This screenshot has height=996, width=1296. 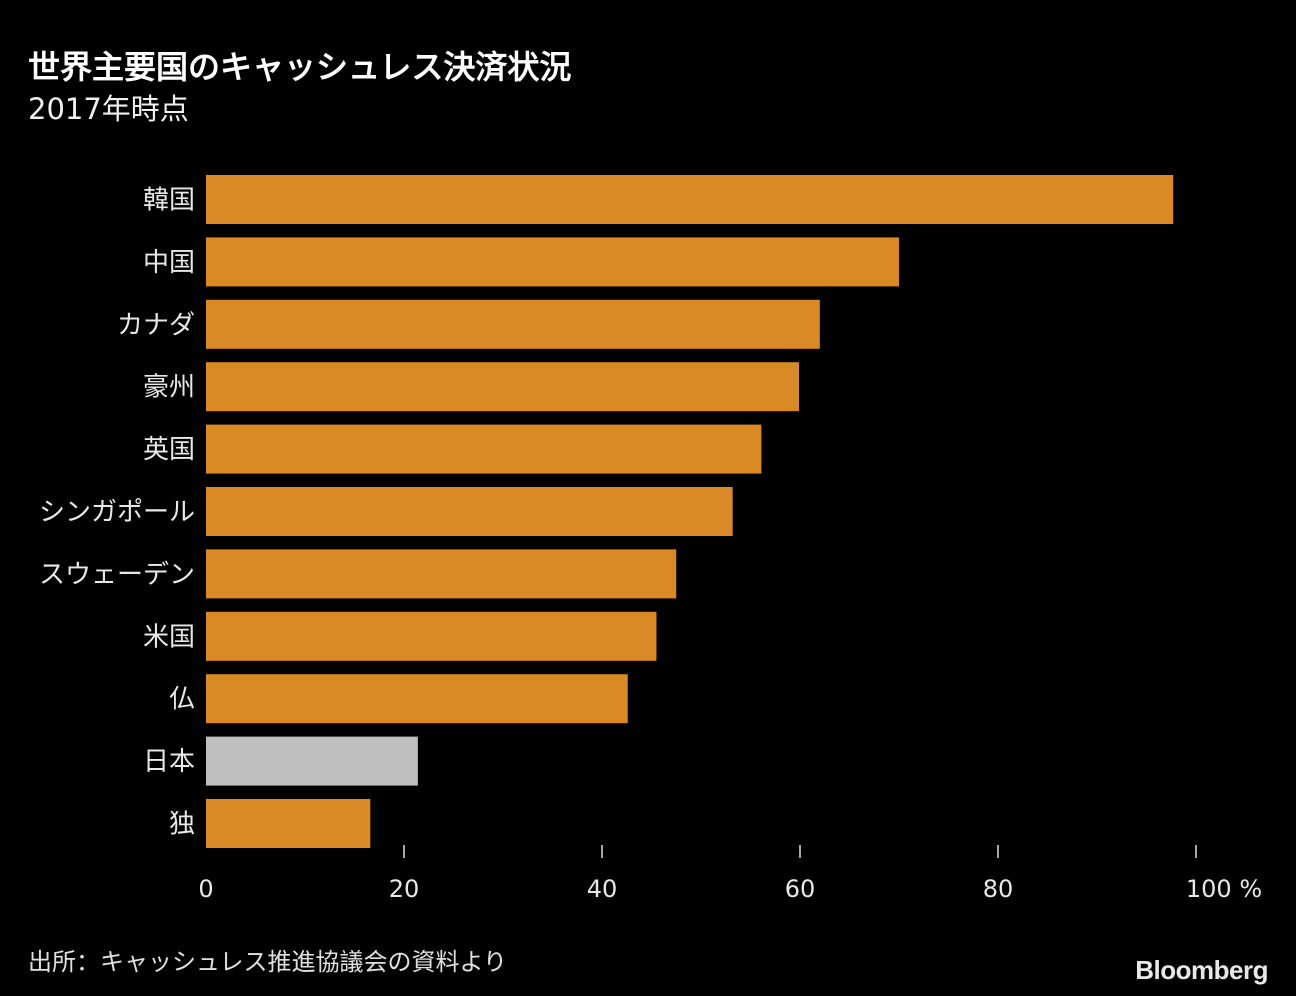 I want to click on category-label: シンガポール, so click(x=117, y=513).